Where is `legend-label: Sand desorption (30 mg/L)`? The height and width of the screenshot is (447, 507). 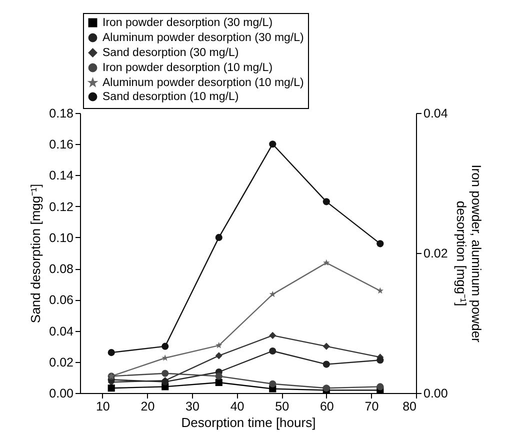
legend-label: Sand desorption (30 mg/L) is located at coordinates (170, 52).